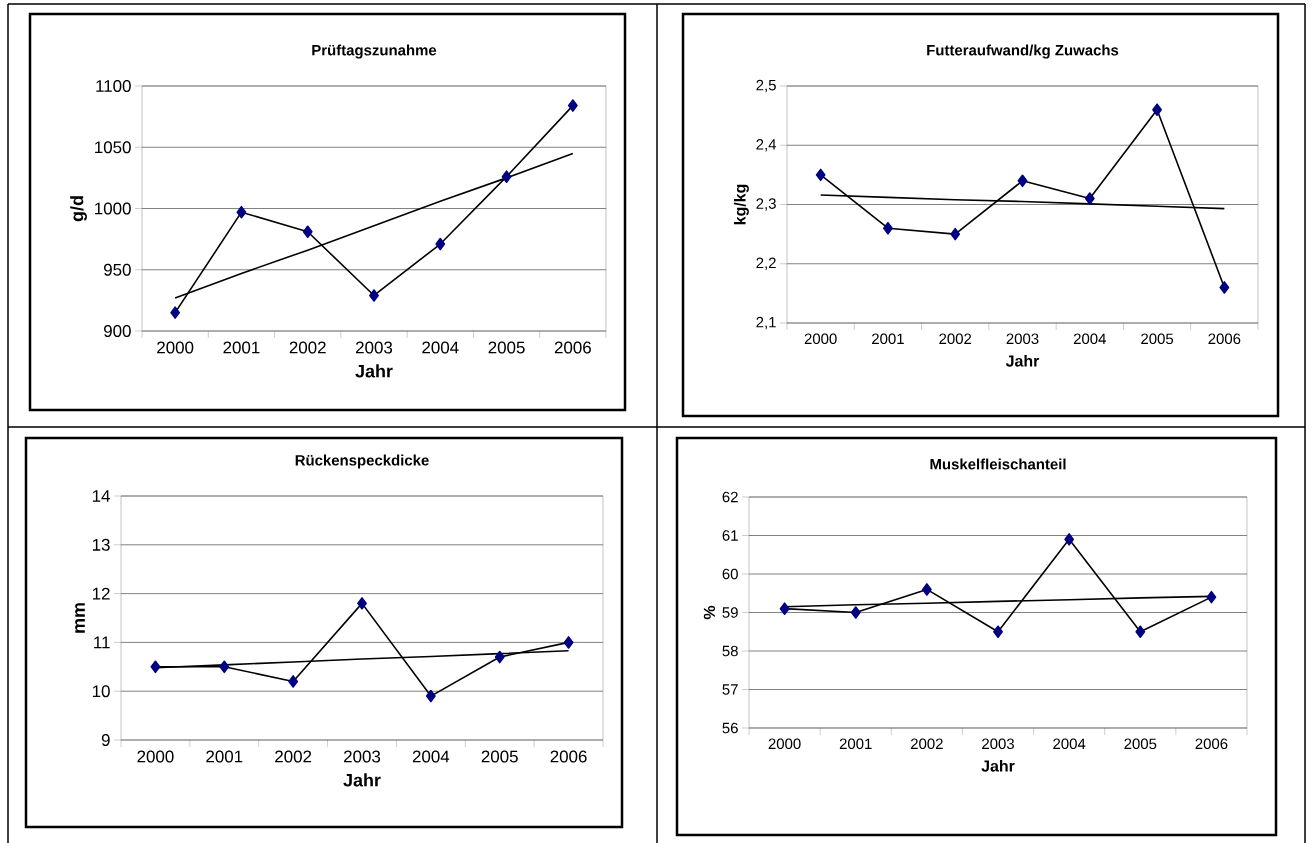 This screenshot has width=1313, height=843. I want to click on y-tick-label: 10, so click(101, 691).